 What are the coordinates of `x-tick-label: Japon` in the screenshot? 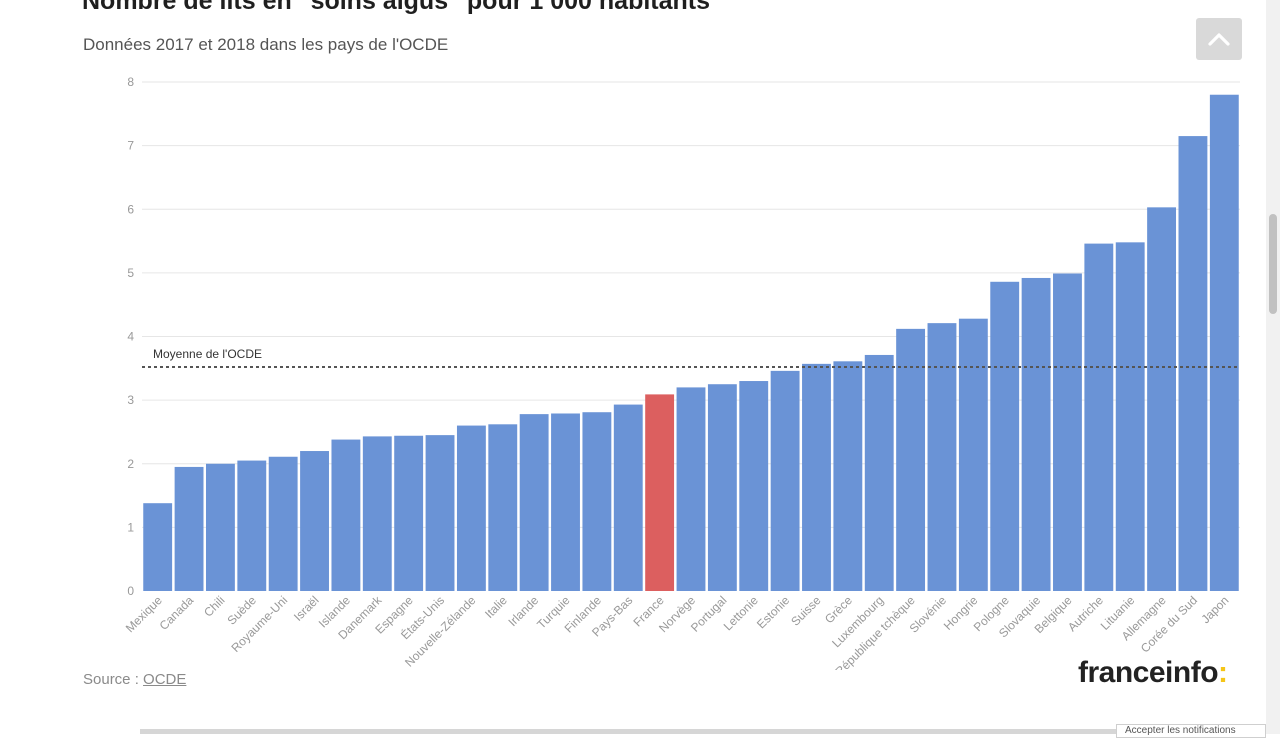 It's located at (1214, 609).